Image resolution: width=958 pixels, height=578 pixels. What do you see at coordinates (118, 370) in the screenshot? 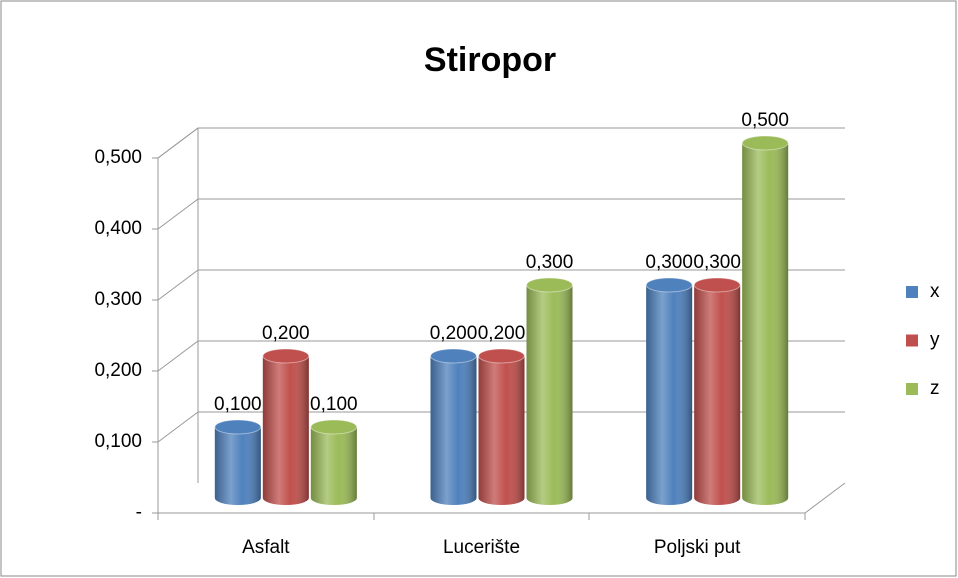
I see `y-tick-label: 0,200` at bounding box center [118, 370].